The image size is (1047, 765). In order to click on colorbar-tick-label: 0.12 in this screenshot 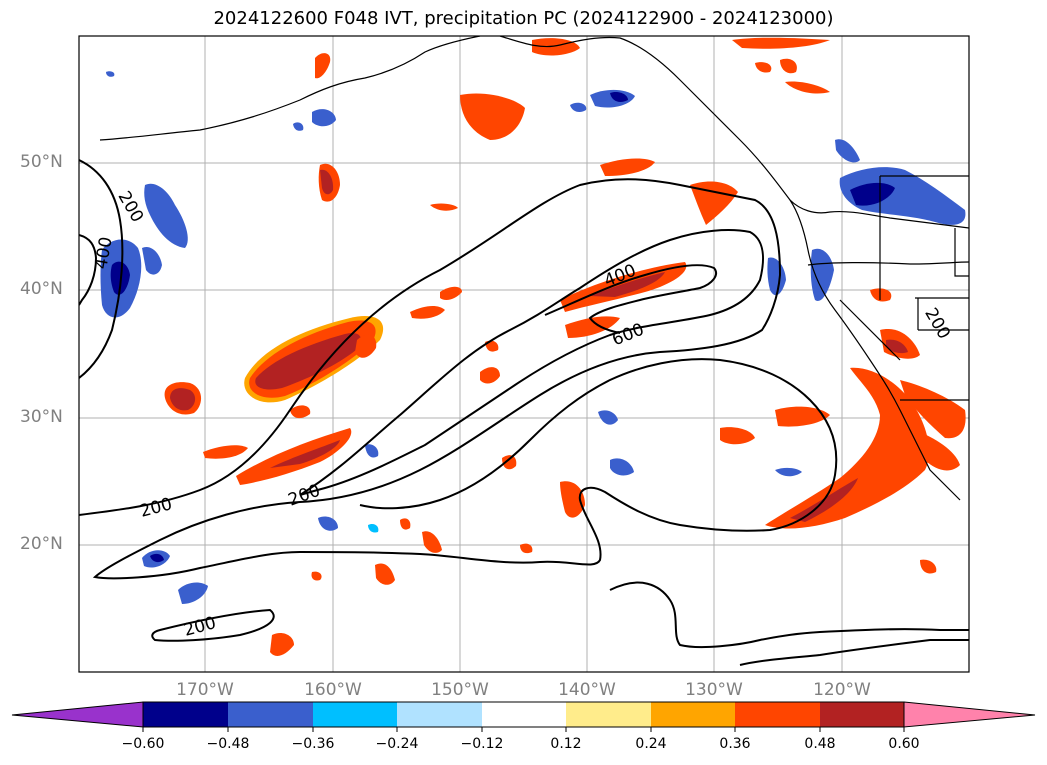, I will do `click(566, 744)`.